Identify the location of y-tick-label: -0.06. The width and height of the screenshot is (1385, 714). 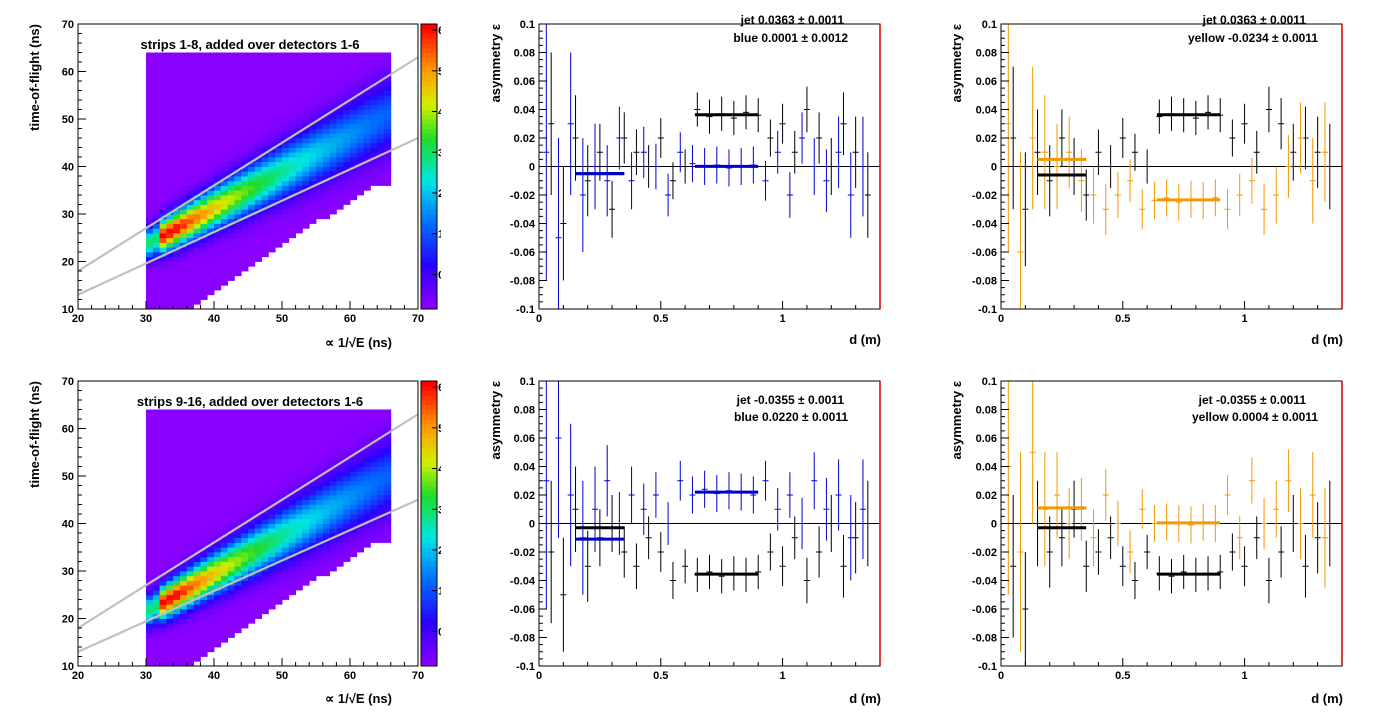
(522, 253).